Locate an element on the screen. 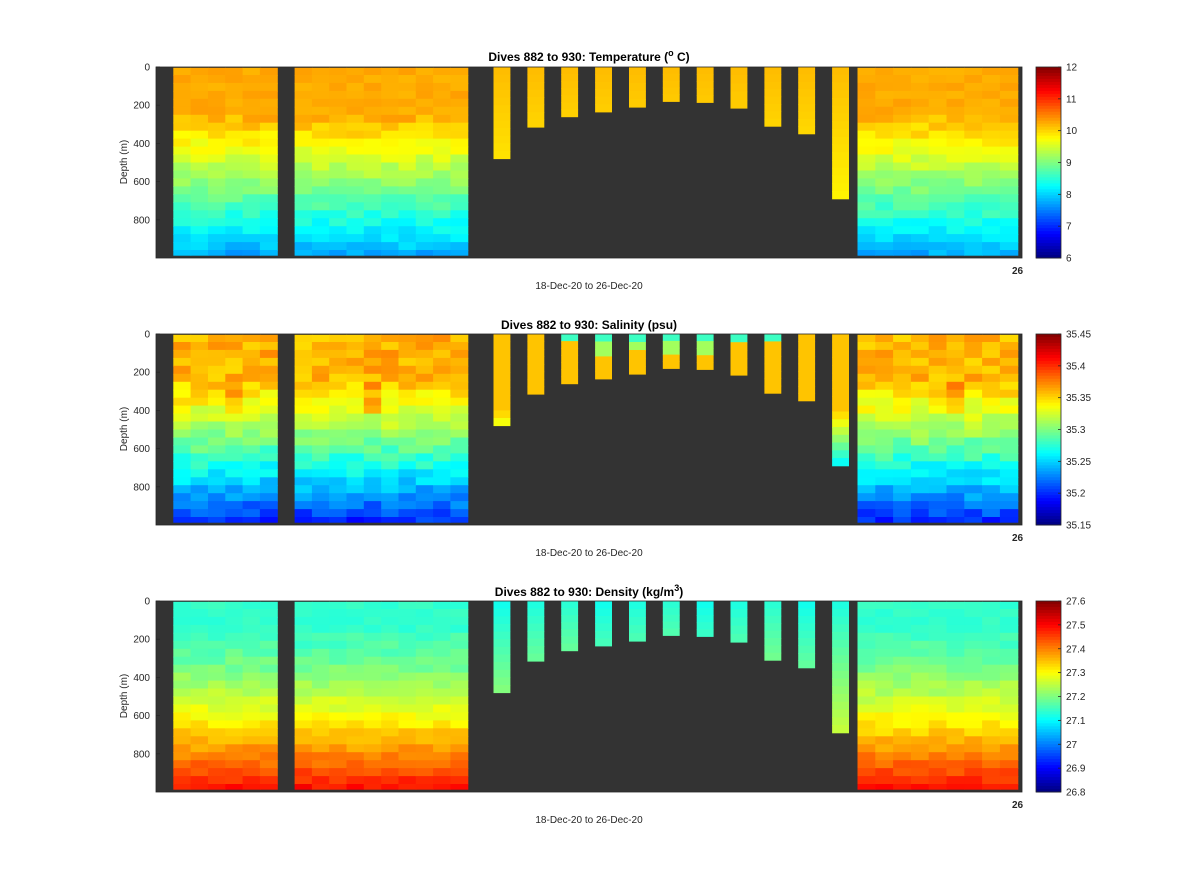  colorbar-tick-label: 35.15 is located at coordinates (1078, 526).